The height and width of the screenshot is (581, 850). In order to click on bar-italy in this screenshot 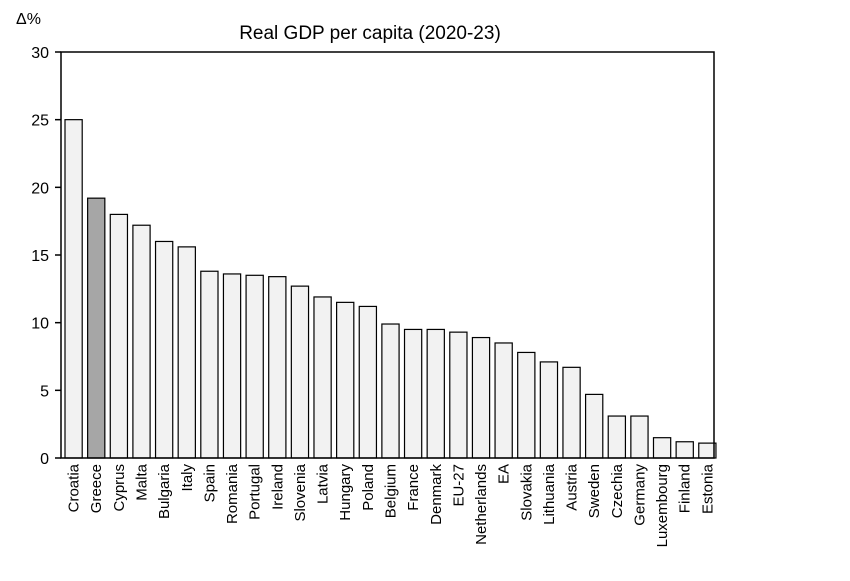, I will do `click(186, 352)`.